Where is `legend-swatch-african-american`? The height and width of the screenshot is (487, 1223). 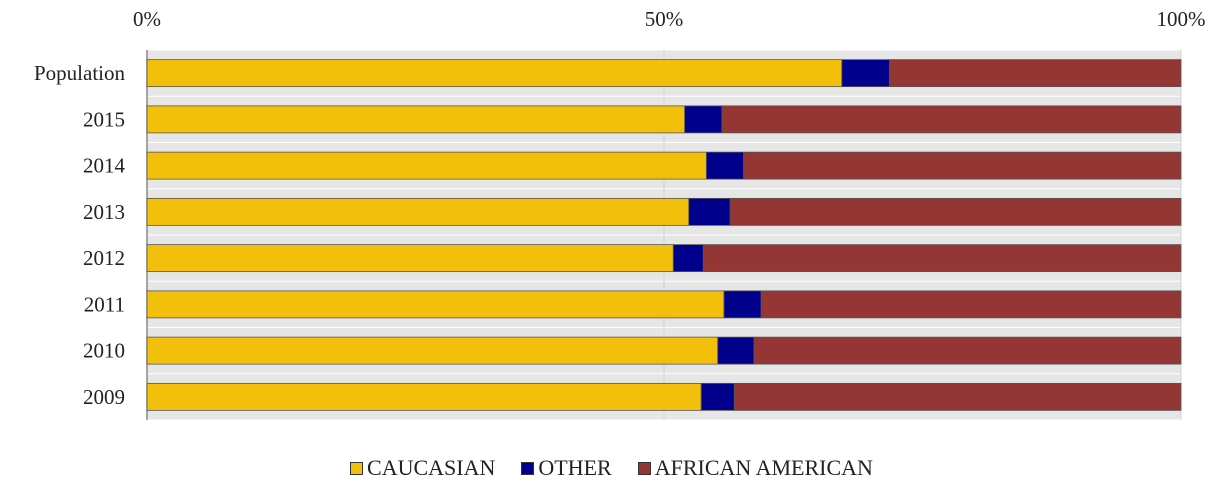 legend-swatch-african-american is located at coordinates (644, 468).